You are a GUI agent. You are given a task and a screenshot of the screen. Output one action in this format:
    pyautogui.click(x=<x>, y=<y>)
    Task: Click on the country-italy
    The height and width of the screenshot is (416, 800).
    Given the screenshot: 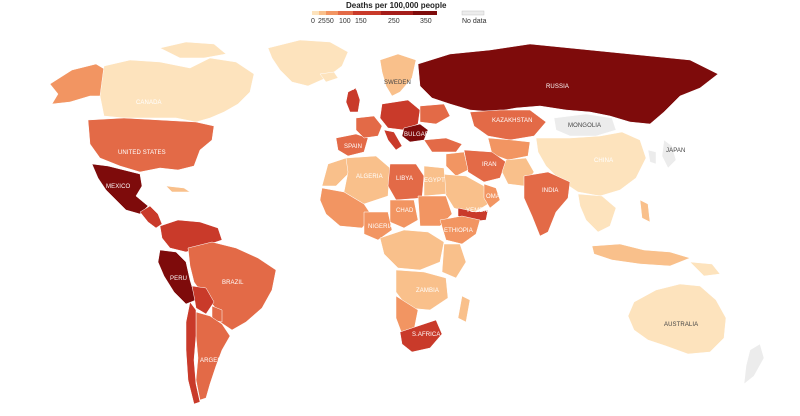 What is the action you would take?
    pyautogui.click(x=393, y=140)
    